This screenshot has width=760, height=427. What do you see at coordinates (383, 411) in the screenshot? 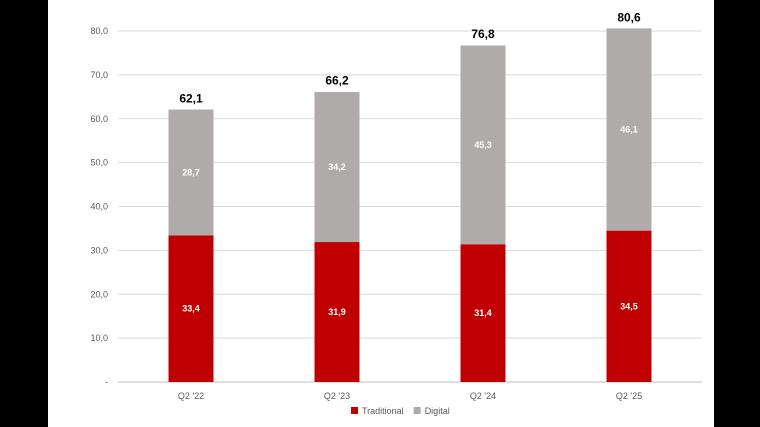
I see `legend-label: Traditional` at bounding box center [383, 411].